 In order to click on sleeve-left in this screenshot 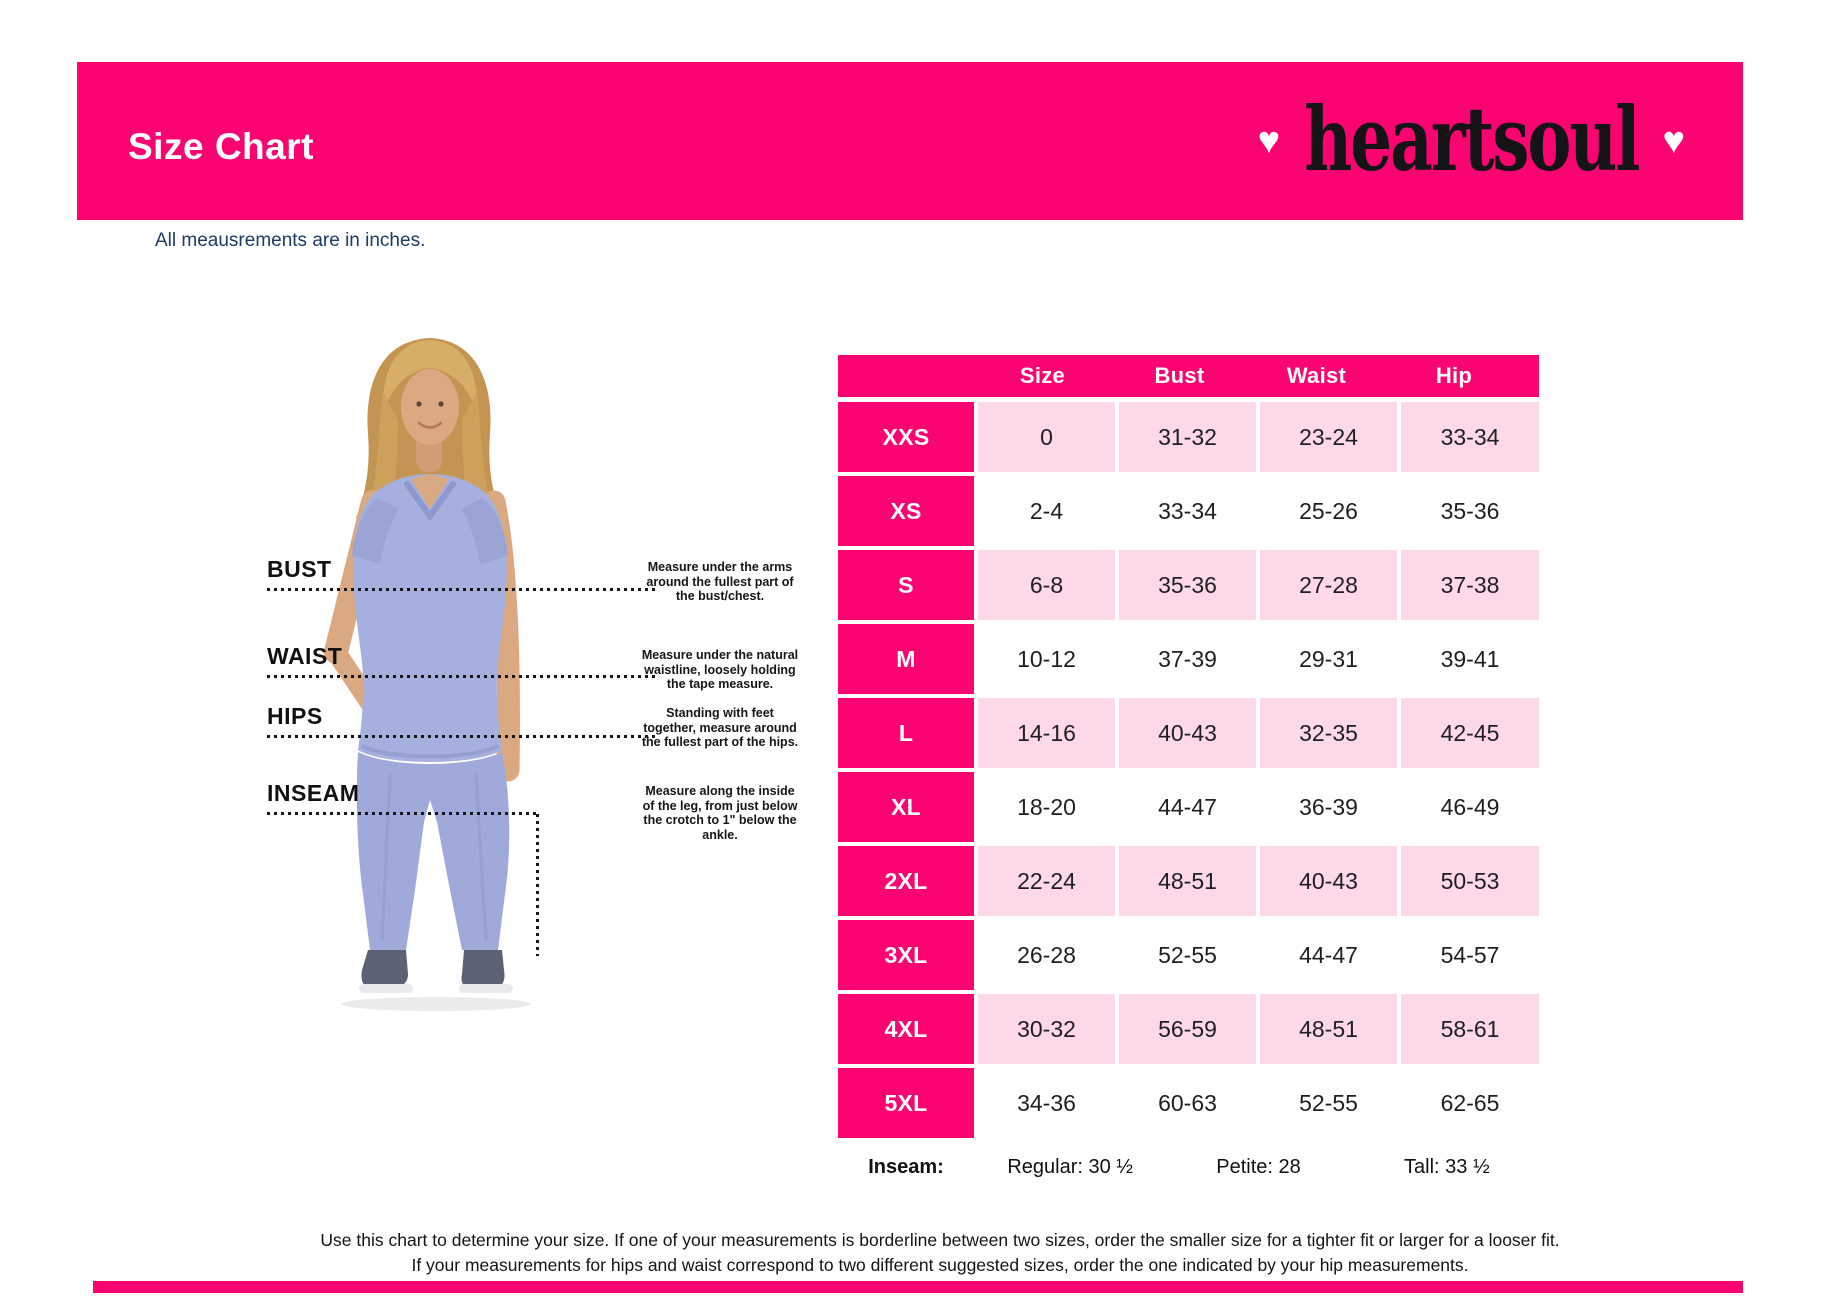, I will do `click(375, 531)`.